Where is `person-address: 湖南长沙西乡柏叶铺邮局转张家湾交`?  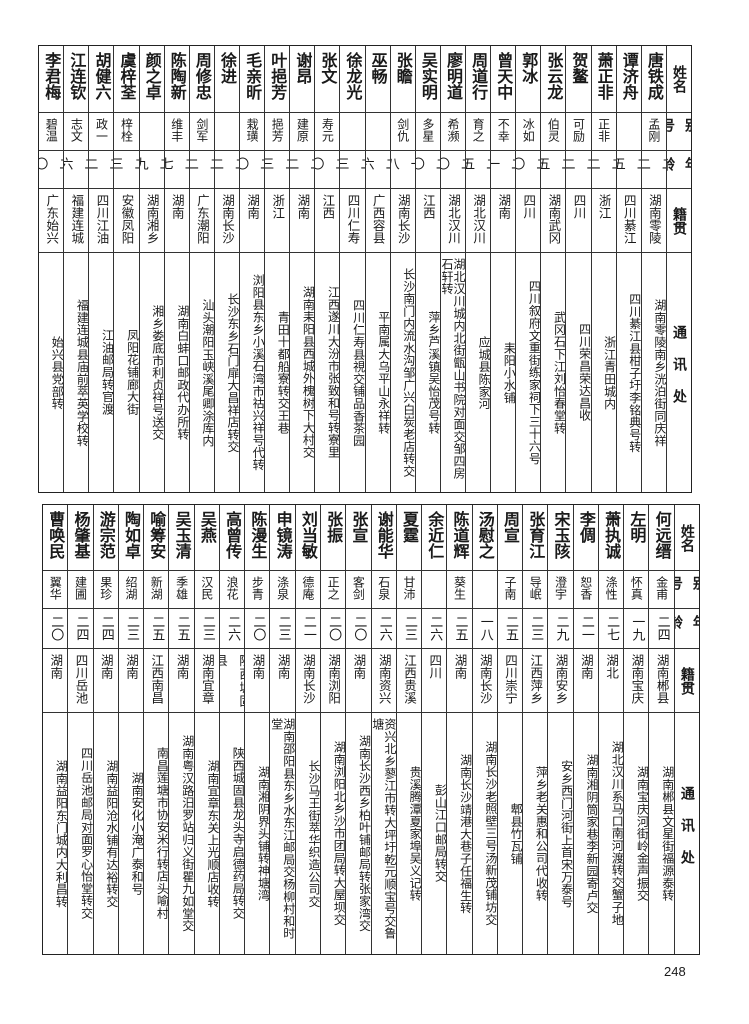
person-address: 湖南长沙西乡柏叶铺邮局转张家湾交 is located at coordinates (364, 833).